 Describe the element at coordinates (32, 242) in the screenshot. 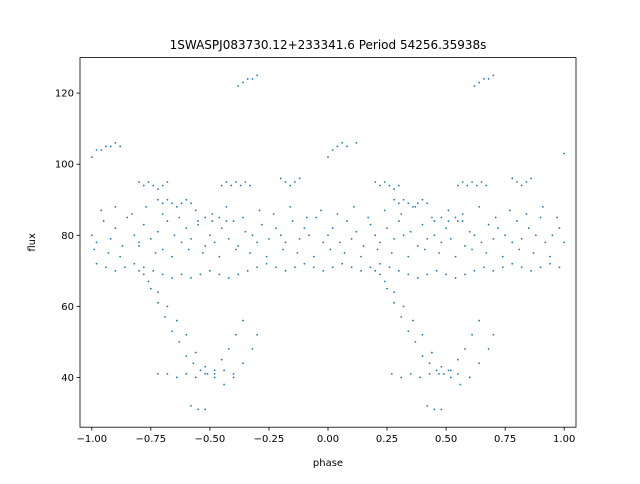

I see `y-axis-label: flux` at that location.